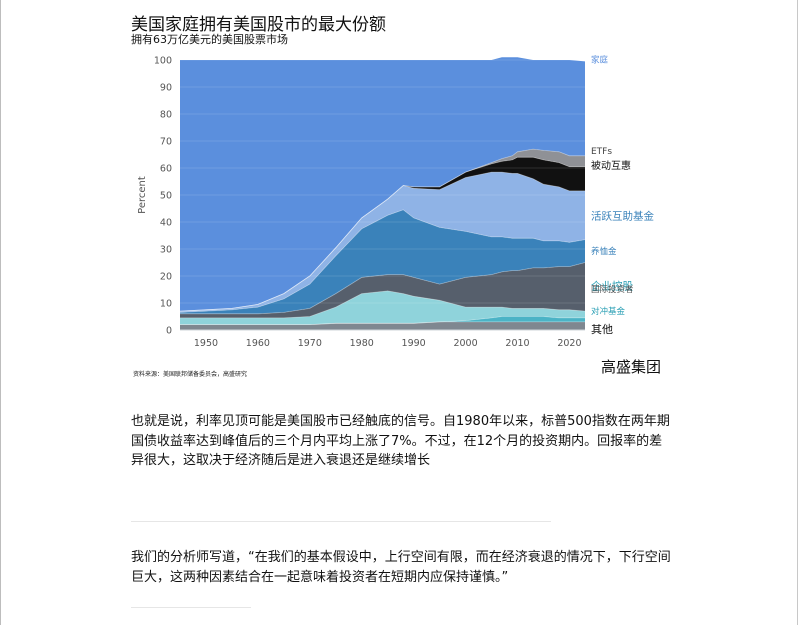 This screenshot has width=800, height=625. I want to click on area-edge-ETFs, so click(382, 230).